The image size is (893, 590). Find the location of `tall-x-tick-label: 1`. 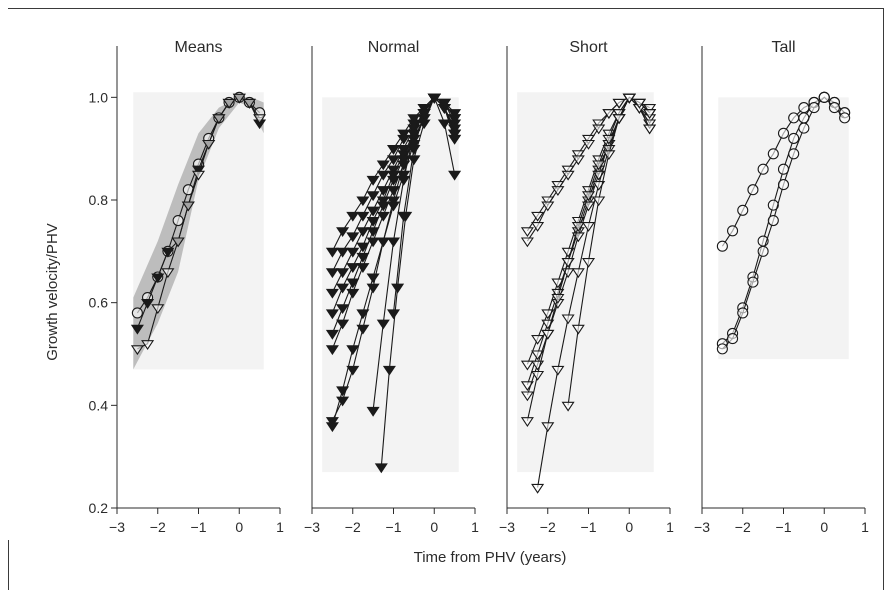

tall-x-tick-label: 1 is located at coordinates (865, 527).